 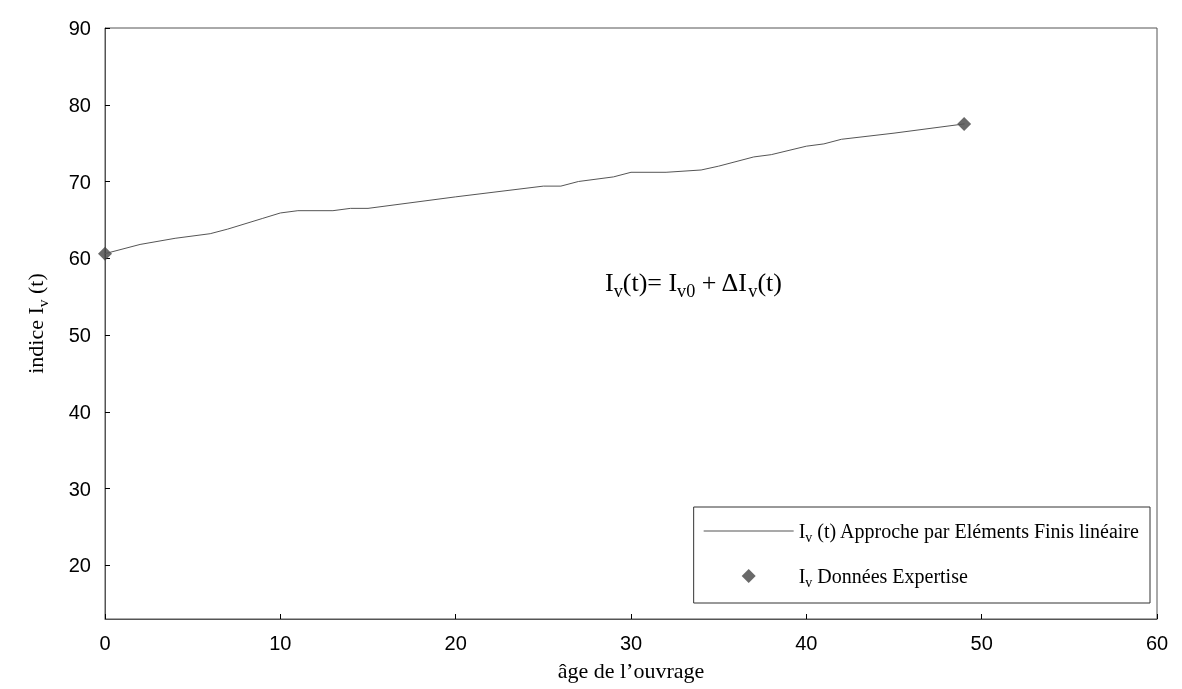 What do you see at coordinates (105, 643) in the screenshot?
I see `x-tick-label: 0` at bounding box center [105, 643].